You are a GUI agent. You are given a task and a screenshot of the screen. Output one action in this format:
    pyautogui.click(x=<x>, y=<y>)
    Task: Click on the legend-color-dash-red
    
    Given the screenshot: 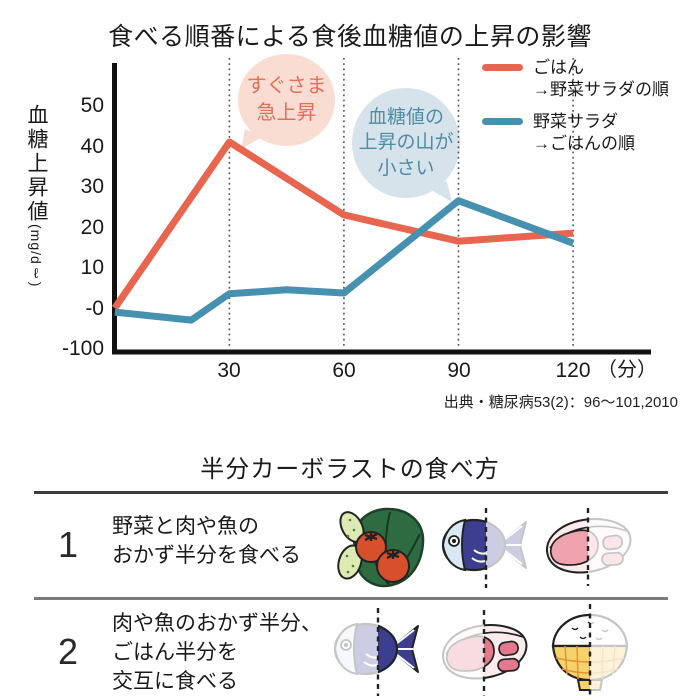 What is the action you would take?
    pyautogui.click(x=502, y=67)
    